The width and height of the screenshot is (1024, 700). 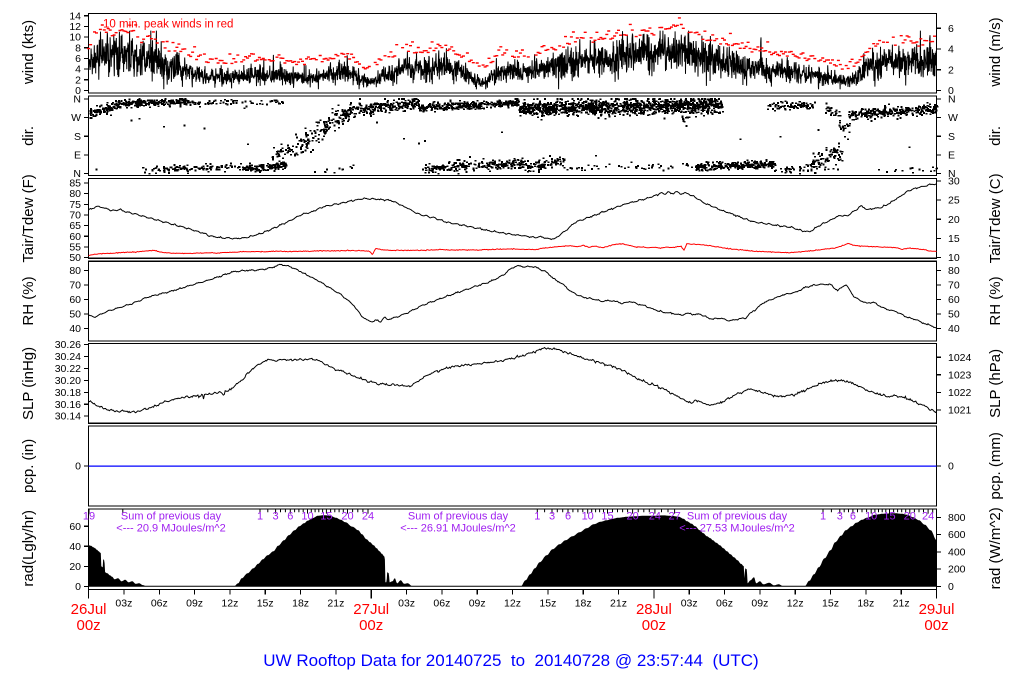 What do you see at coordinates (458, 529) in the screenshot?
I see `svg-text: <--- 26.91 MJoules/m^2` at bounding box center [458, 529].